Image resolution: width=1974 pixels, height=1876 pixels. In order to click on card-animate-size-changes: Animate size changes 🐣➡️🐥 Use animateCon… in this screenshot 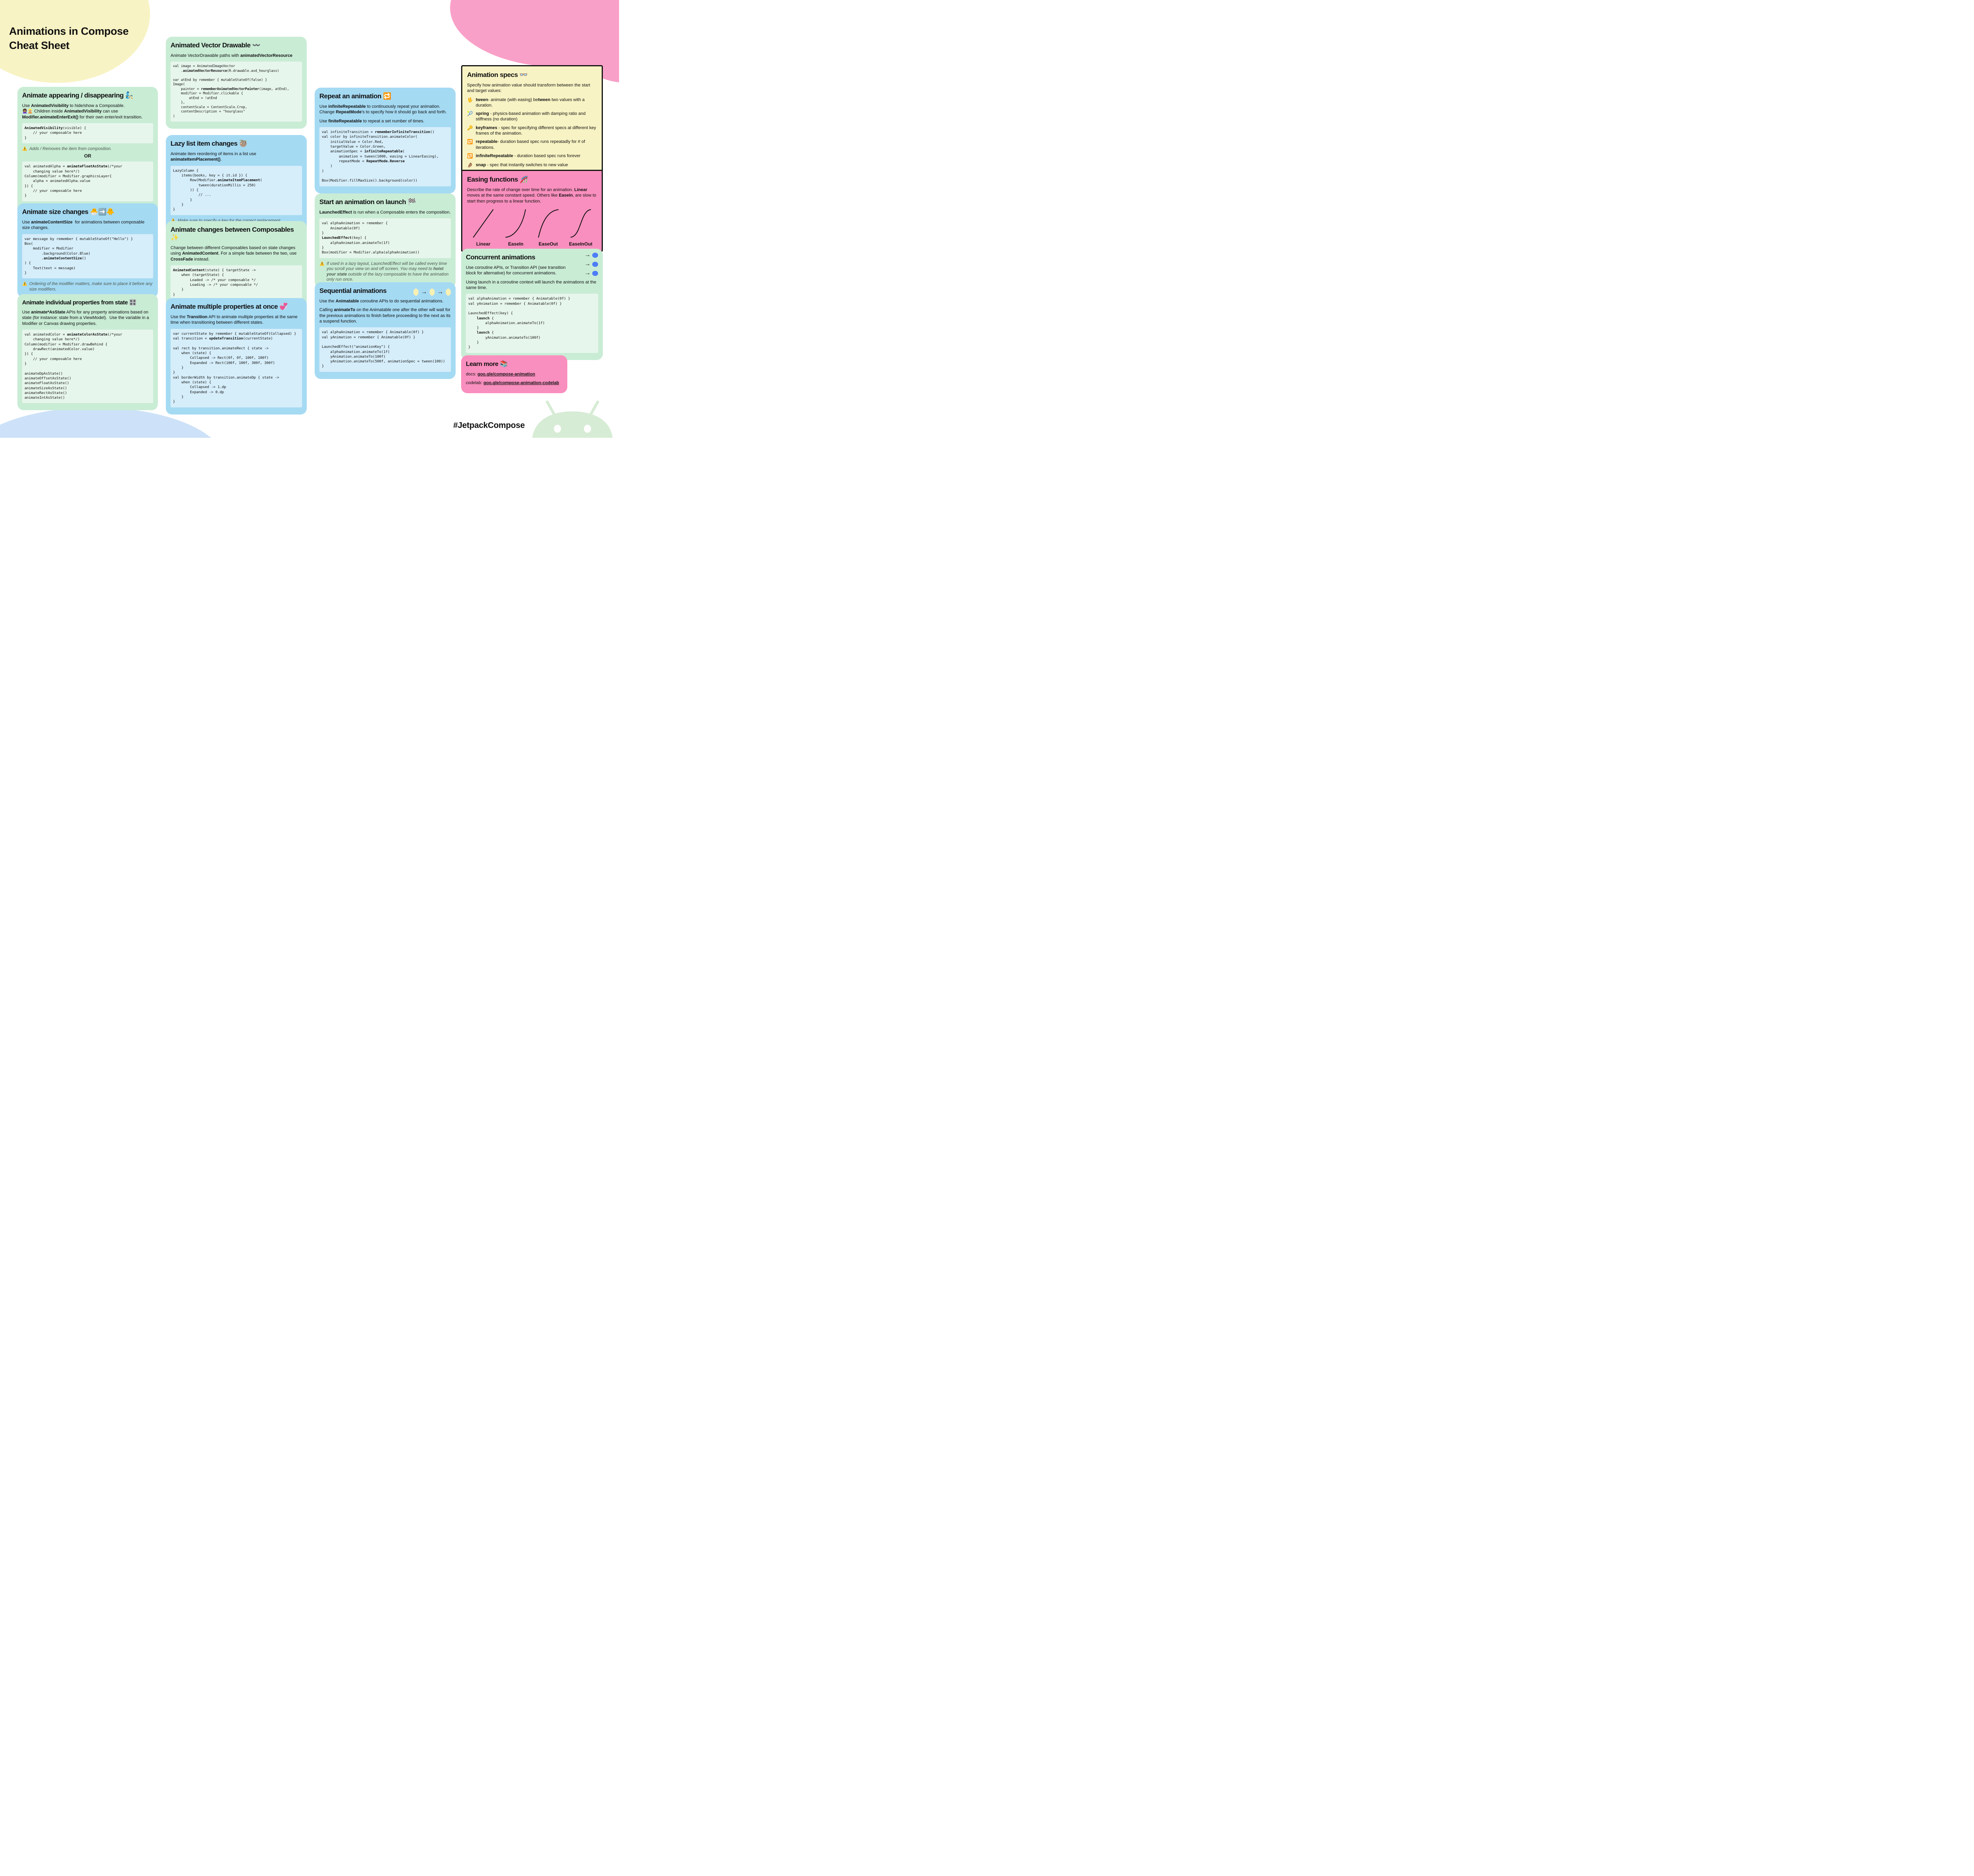, I will do `click(87, 250)`.